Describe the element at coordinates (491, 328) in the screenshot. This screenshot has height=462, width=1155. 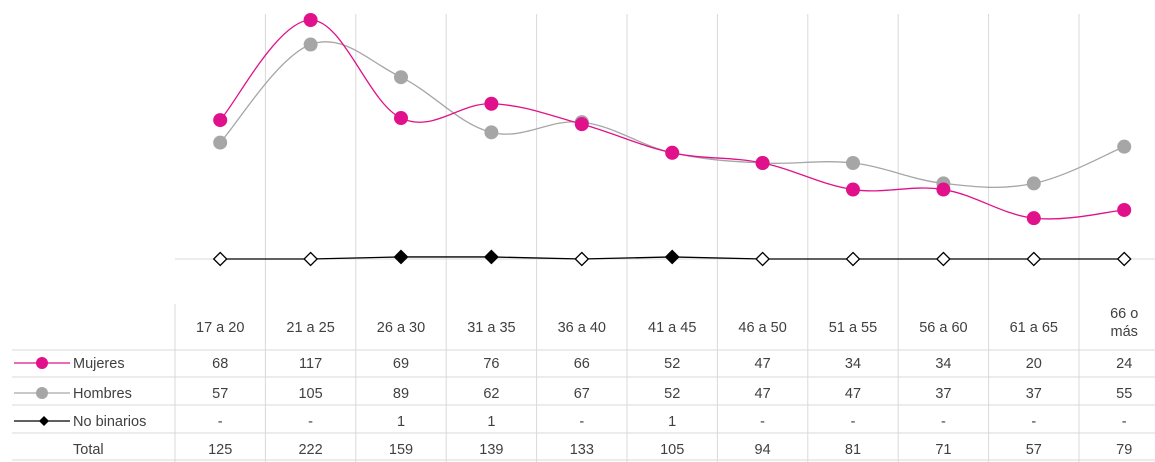
I see `x-tick-label: 31 a 35` at that location.